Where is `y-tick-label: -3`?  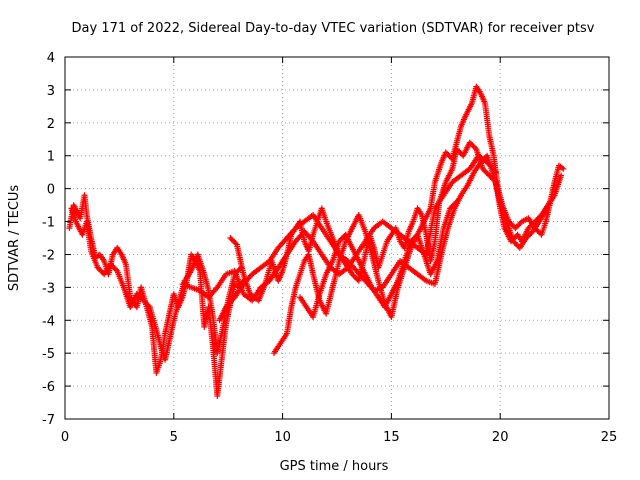
y-tick-label: -3 is located at coordinates (48, 288).